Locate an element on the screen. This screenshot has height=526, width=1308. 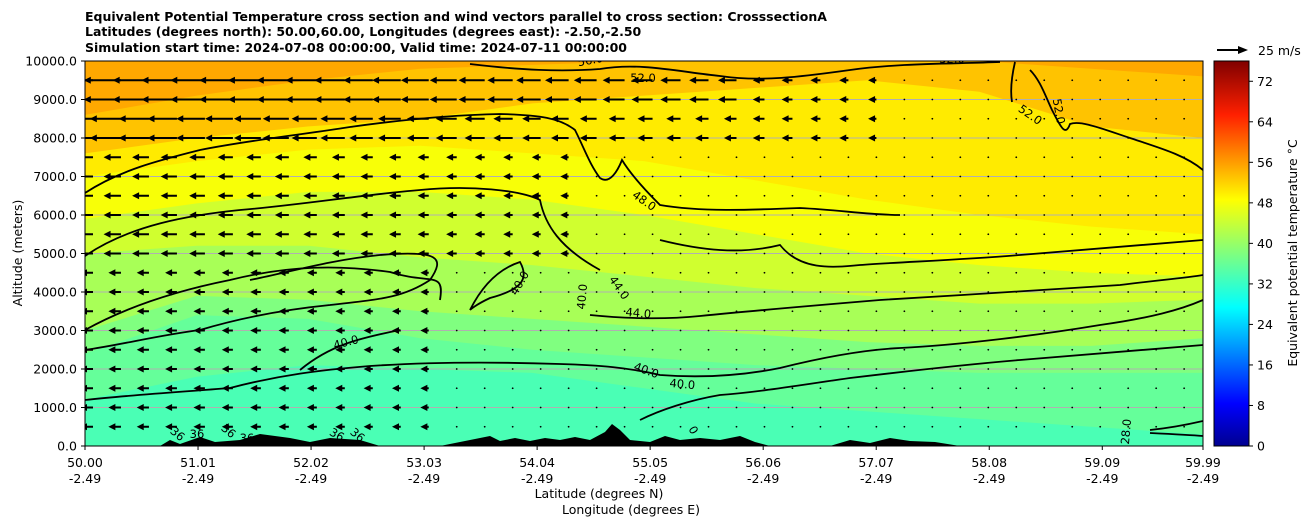
x-tick-label-lat: 53.03 is located at coordinates (424, 462).